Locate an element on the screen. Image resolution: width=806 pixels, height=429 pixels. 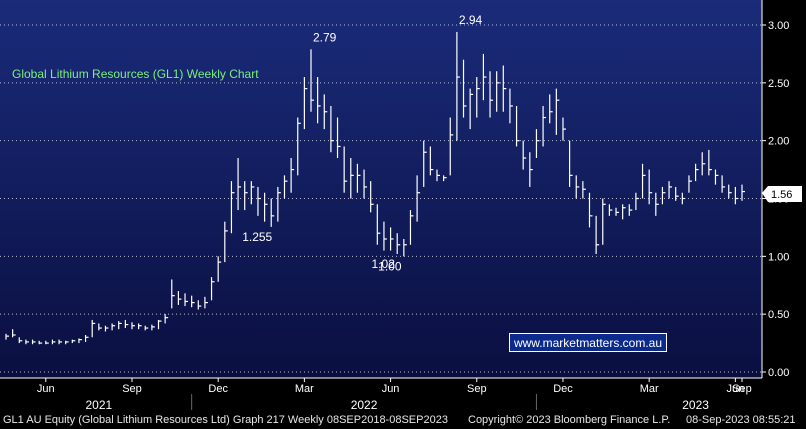
y-tick-label: 2.50 is located at coordinates (778, 84).